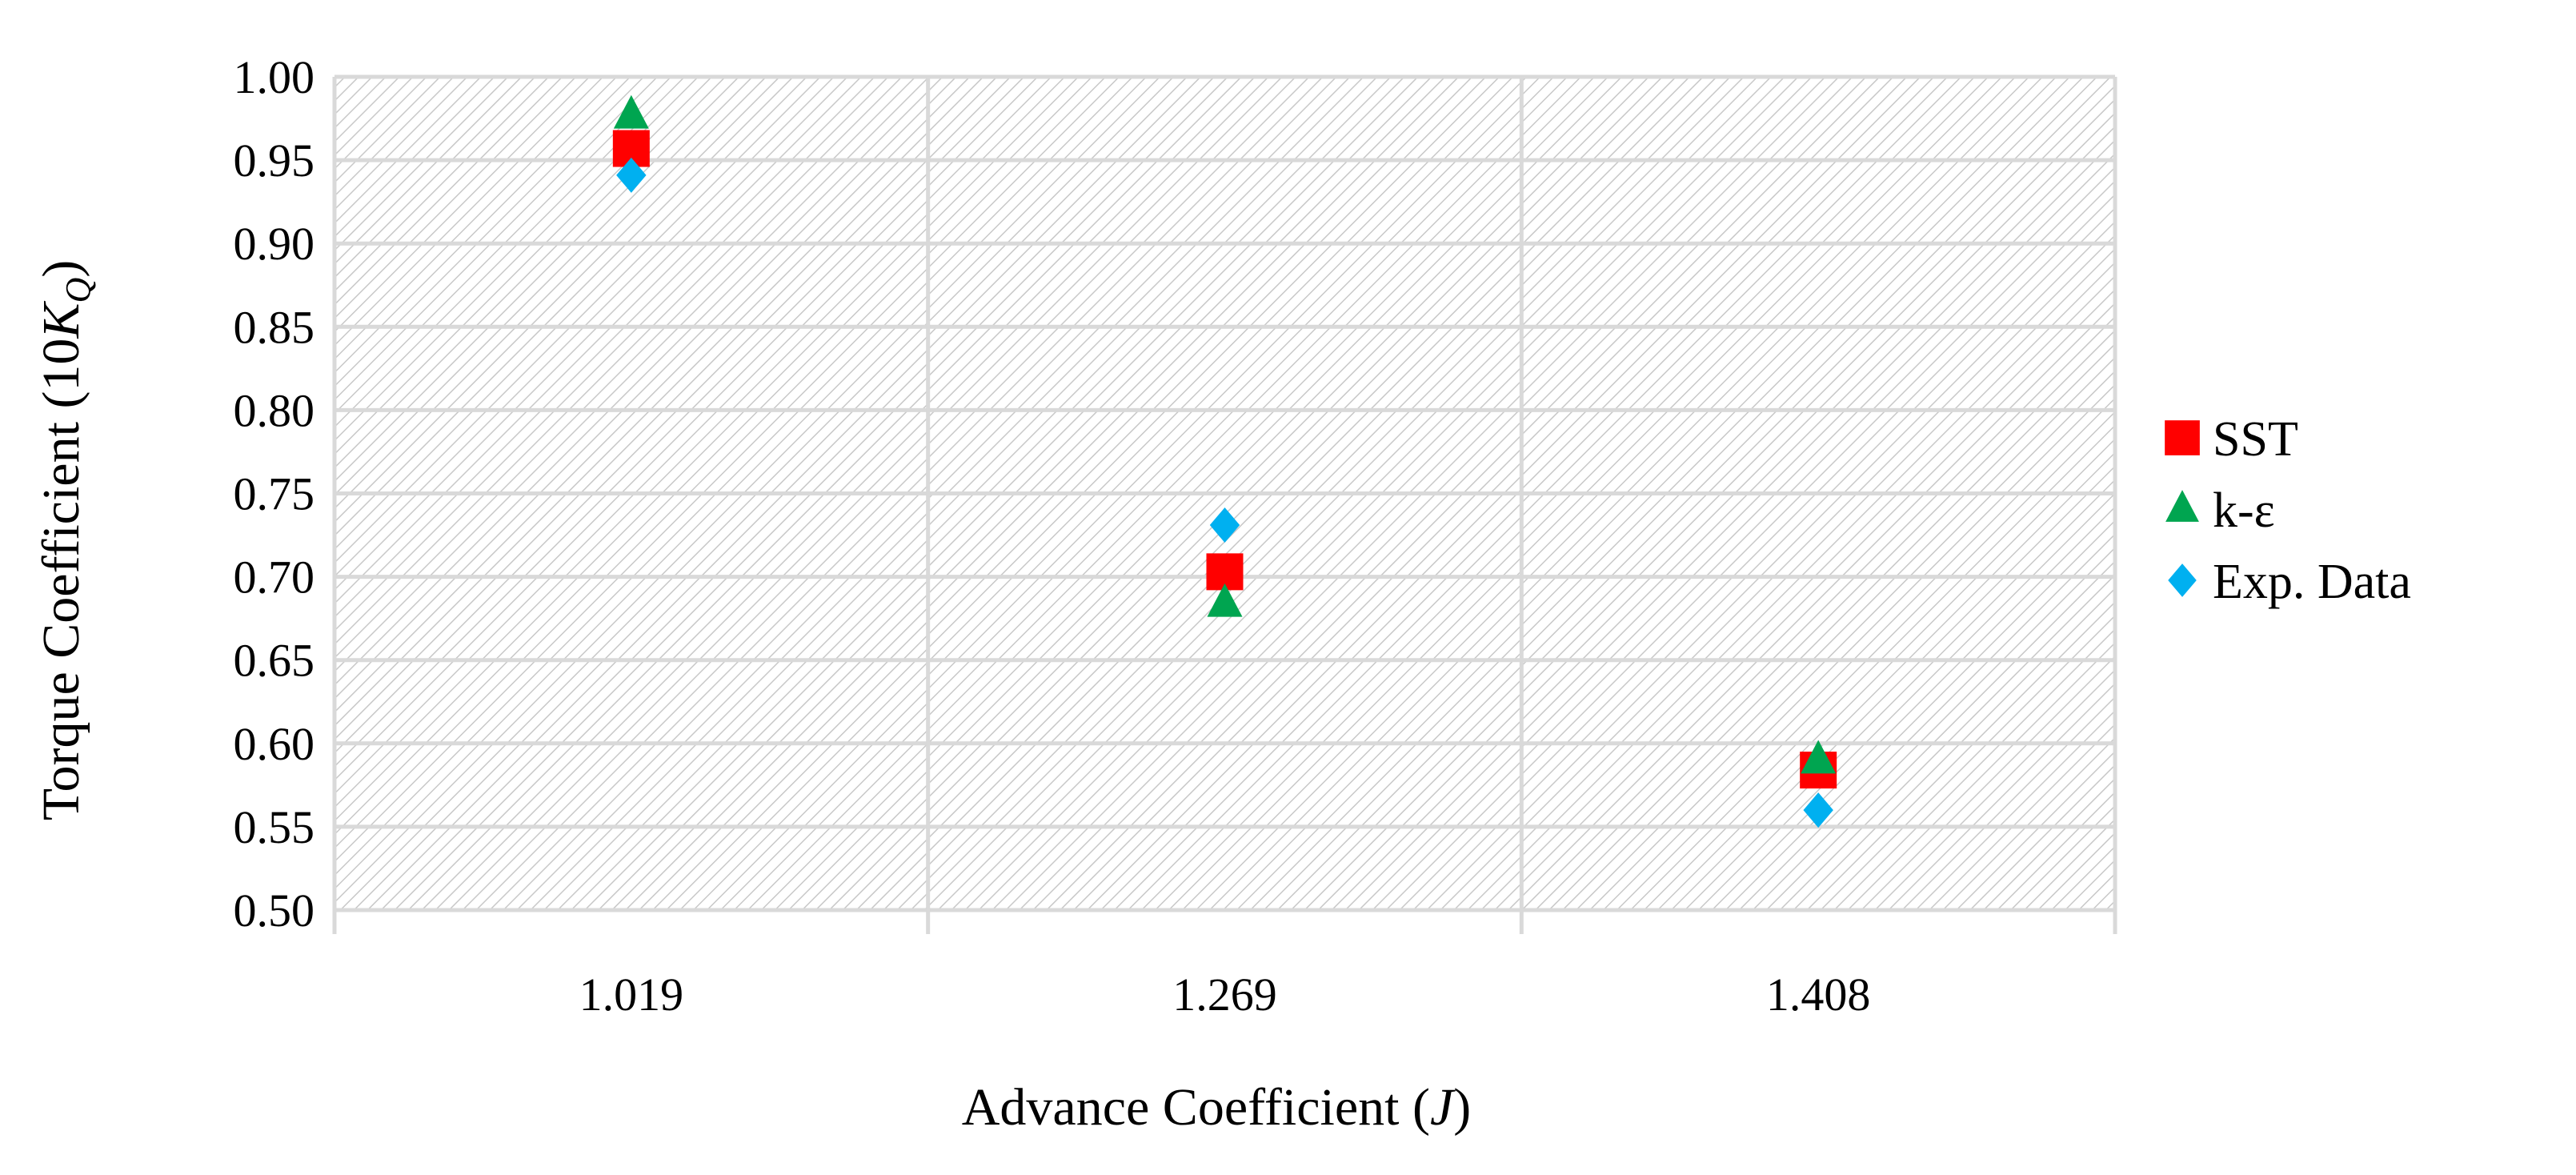  What do you see at coordinates (274, 160) in the screenshot?
I see `y-tick-label: 0.95` at bounding box center [274, 160].